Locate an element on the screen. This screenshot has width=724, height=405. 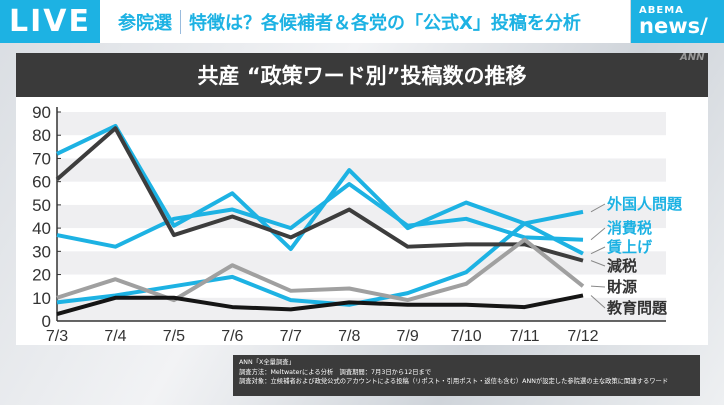
series-label: 減税 is located at coordinates (622, 266).